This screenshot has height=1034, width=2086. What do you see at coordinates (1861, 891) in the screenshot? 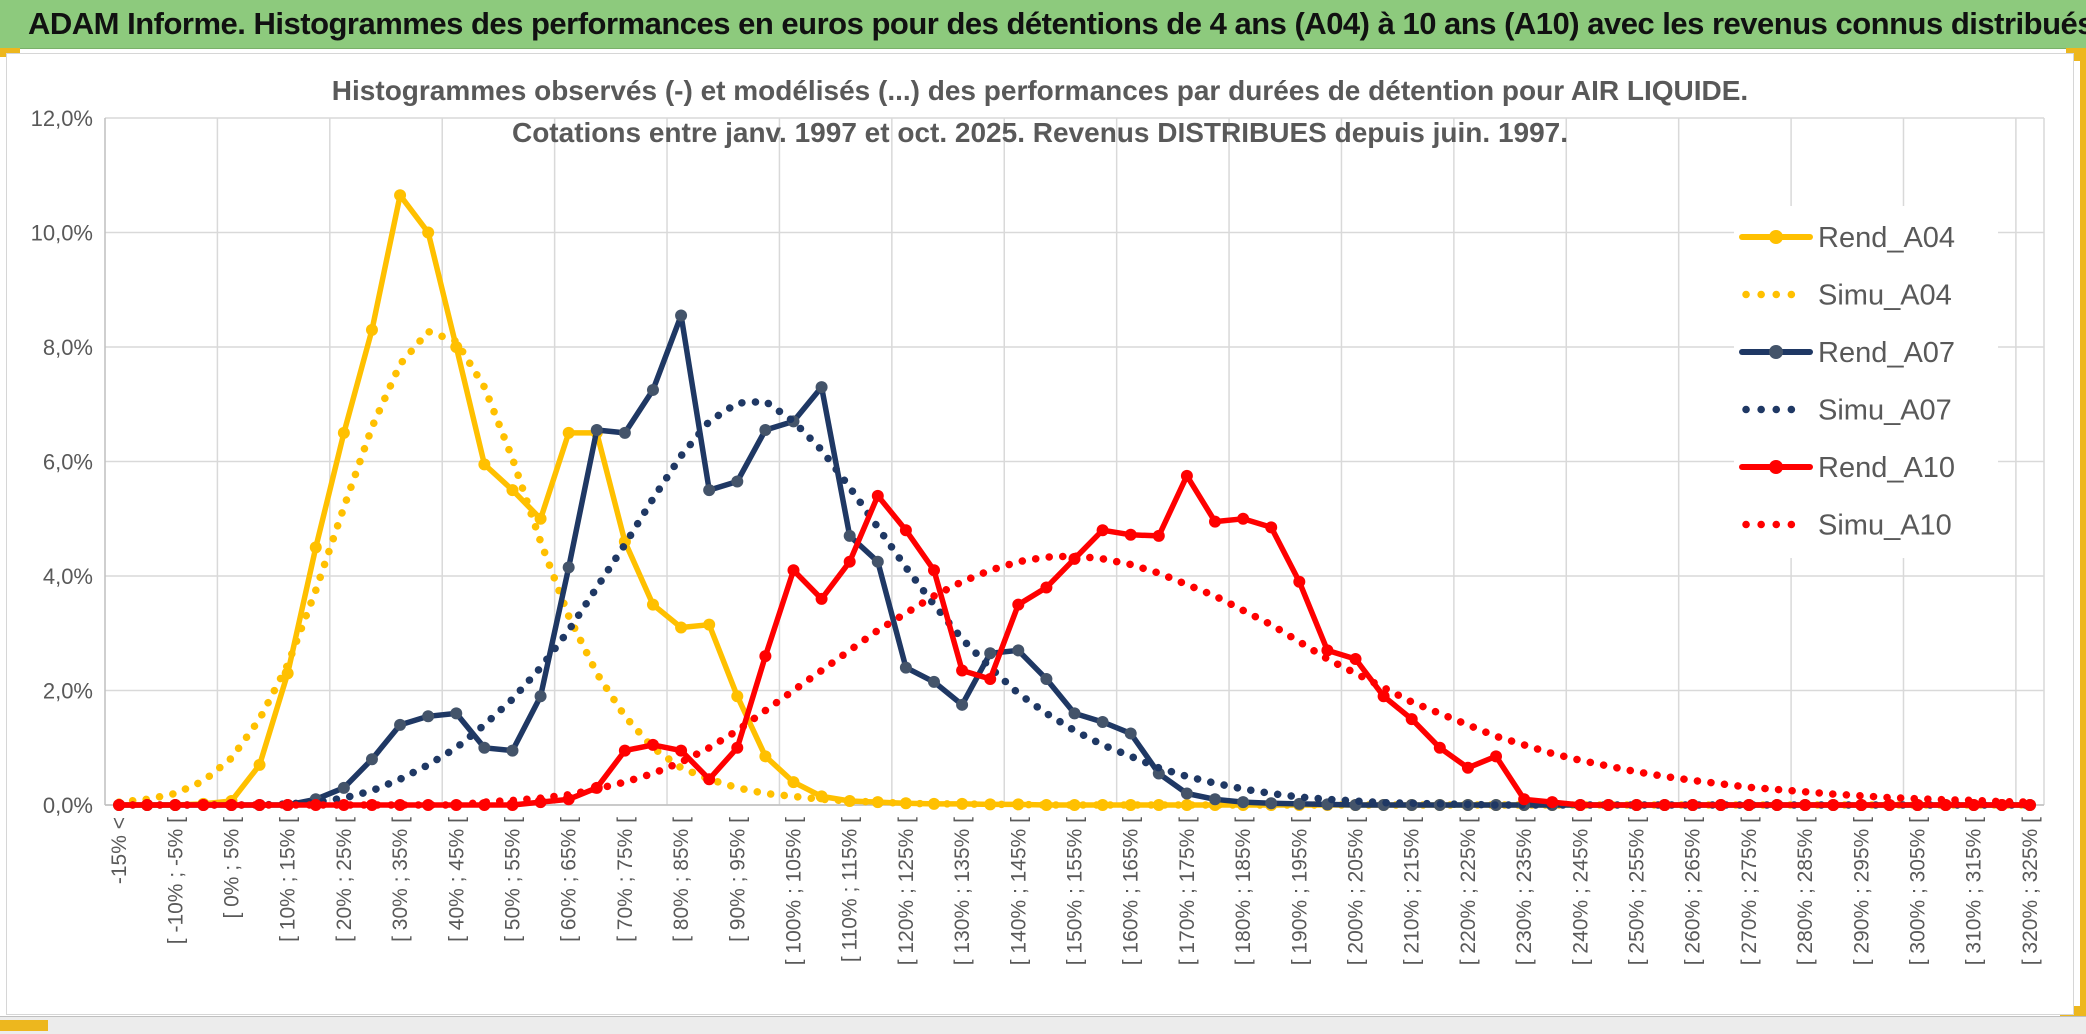
I see `x-axis-tick-label: [ 290% ; 295% [` at bounding box center [1861, 891].